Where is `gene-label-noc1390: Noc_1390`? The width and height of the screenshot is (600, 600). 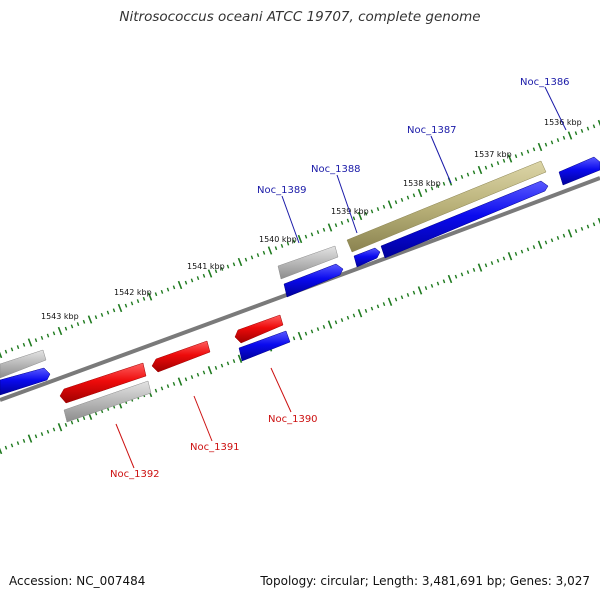
gene-label-noc1390: Noc_1390 is located at coordinates (293, 419).